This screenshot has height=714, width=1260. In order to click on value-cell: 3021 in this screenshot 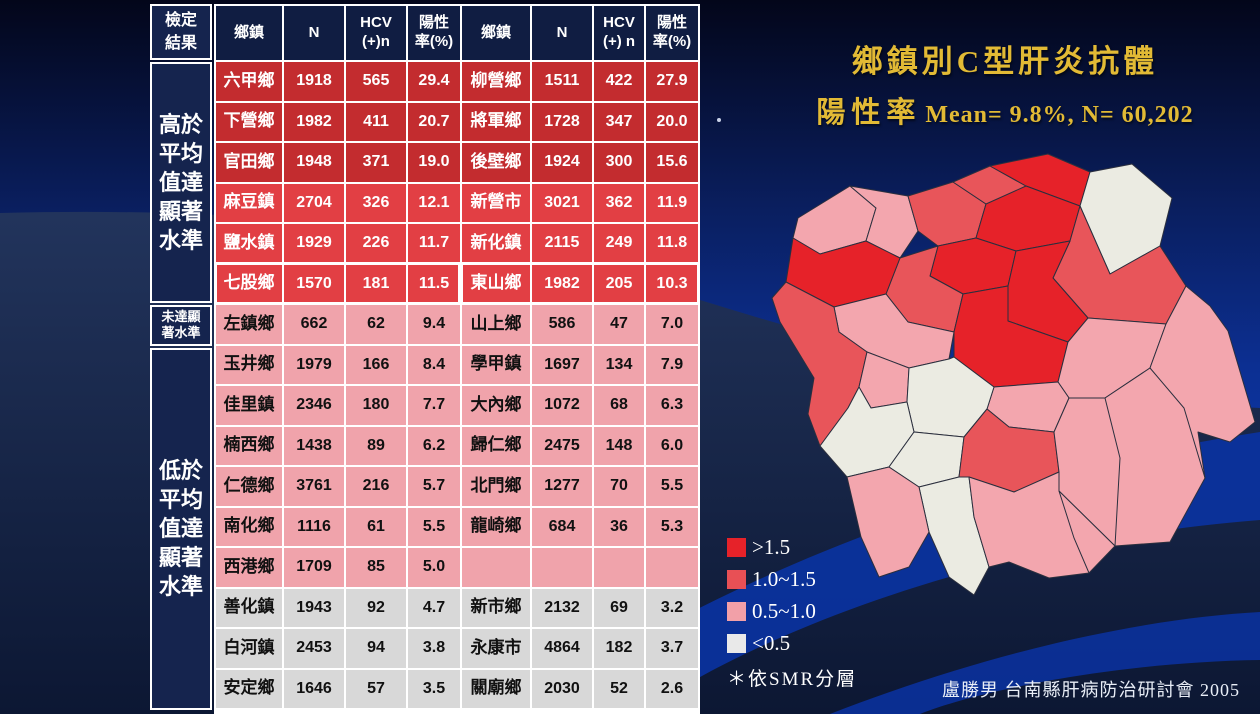, I will do `click(562, 202)`.